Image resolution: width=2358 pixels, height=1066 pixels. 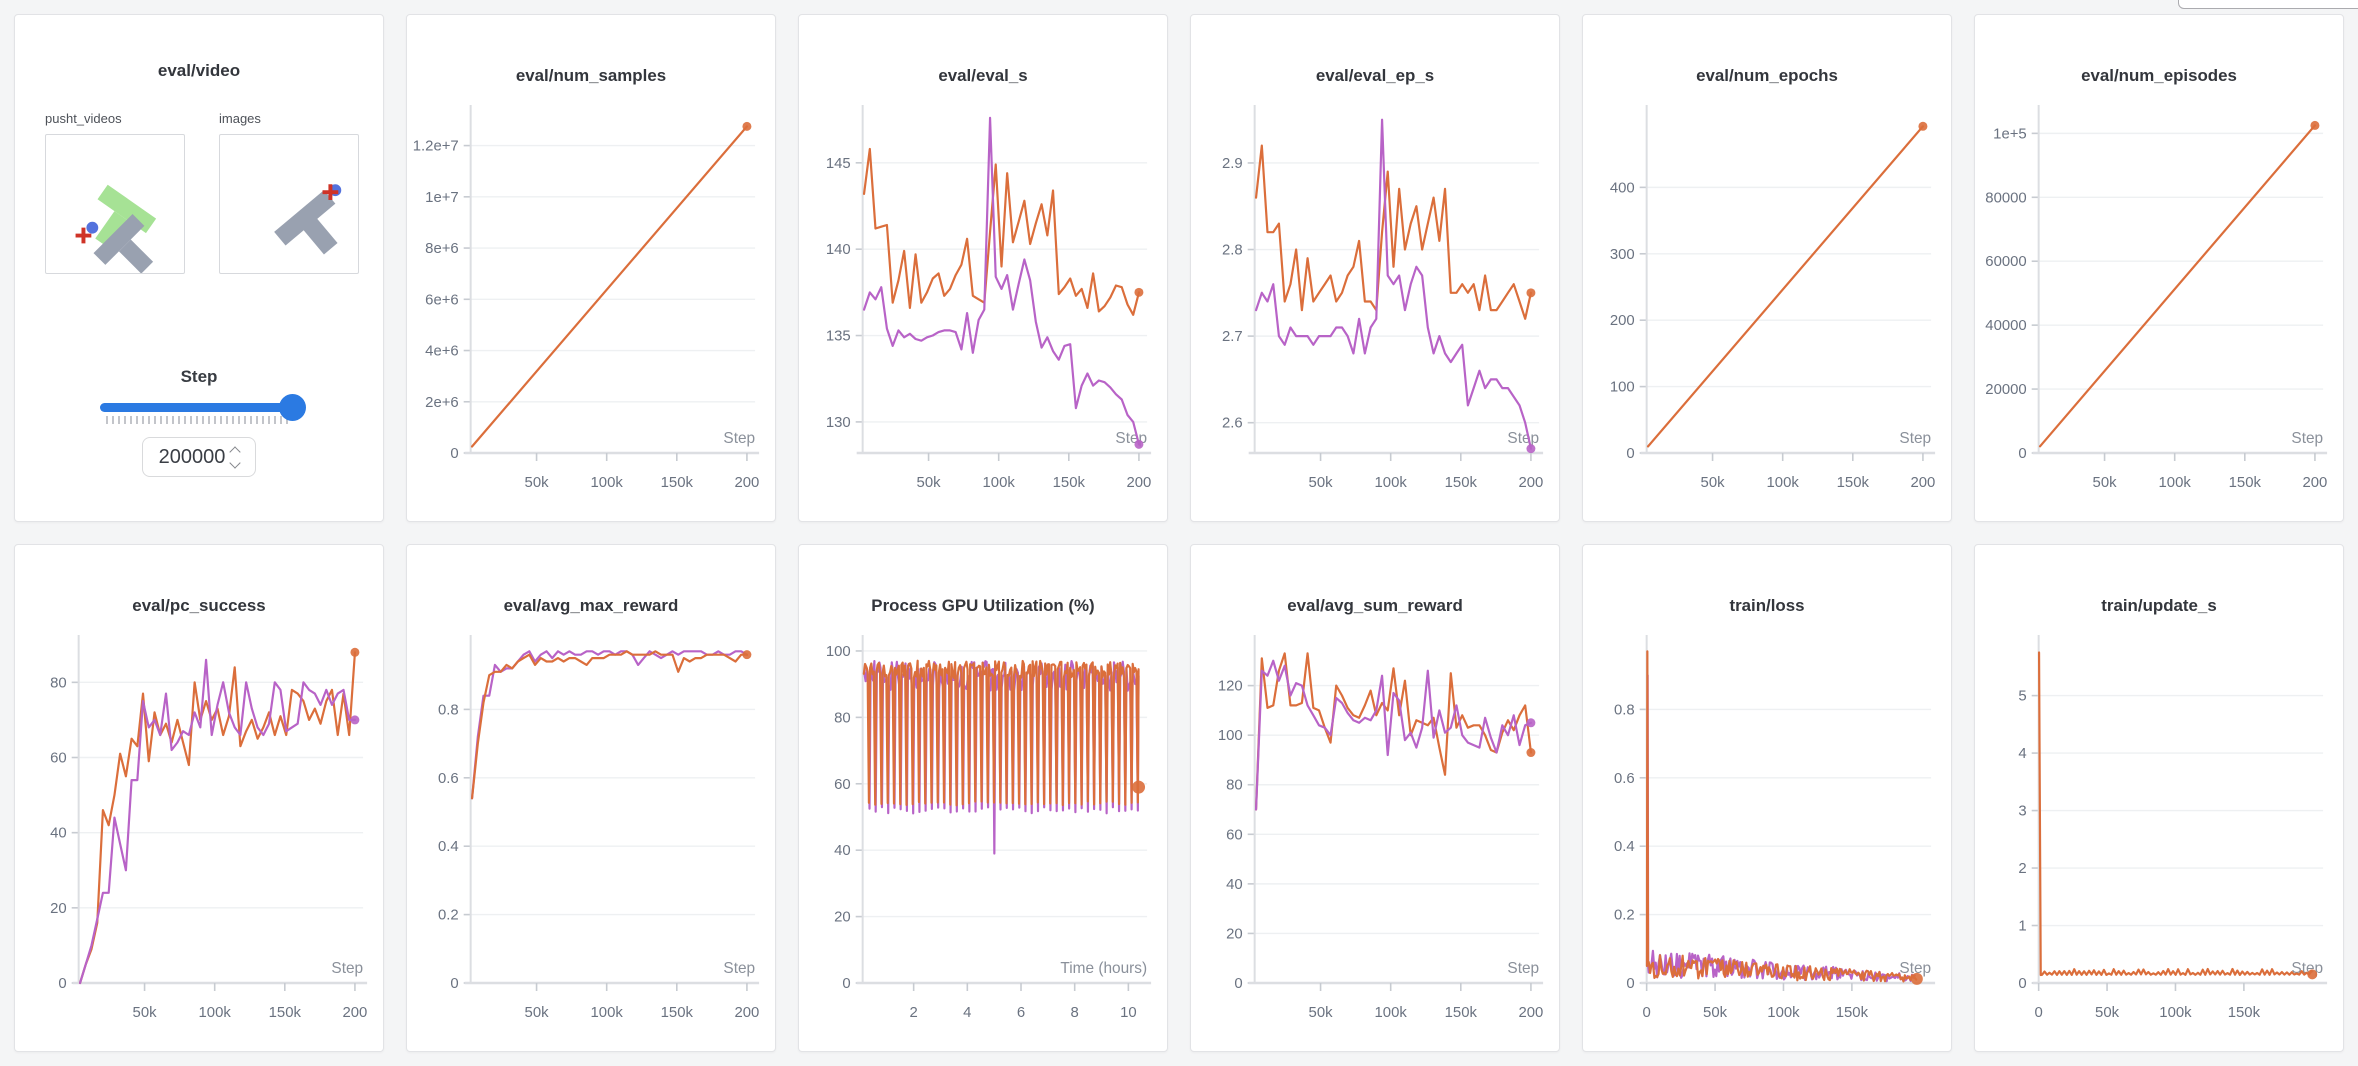 I want to click on svg-text: 2.6, so click(x=1232, y=423).